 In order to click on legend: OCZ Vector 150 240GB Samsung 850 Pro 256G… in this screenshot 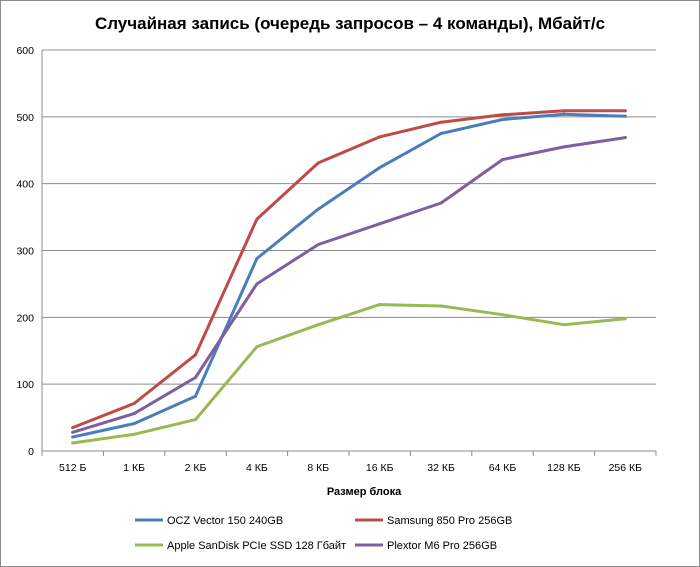, I will do `click(323, 533)`.